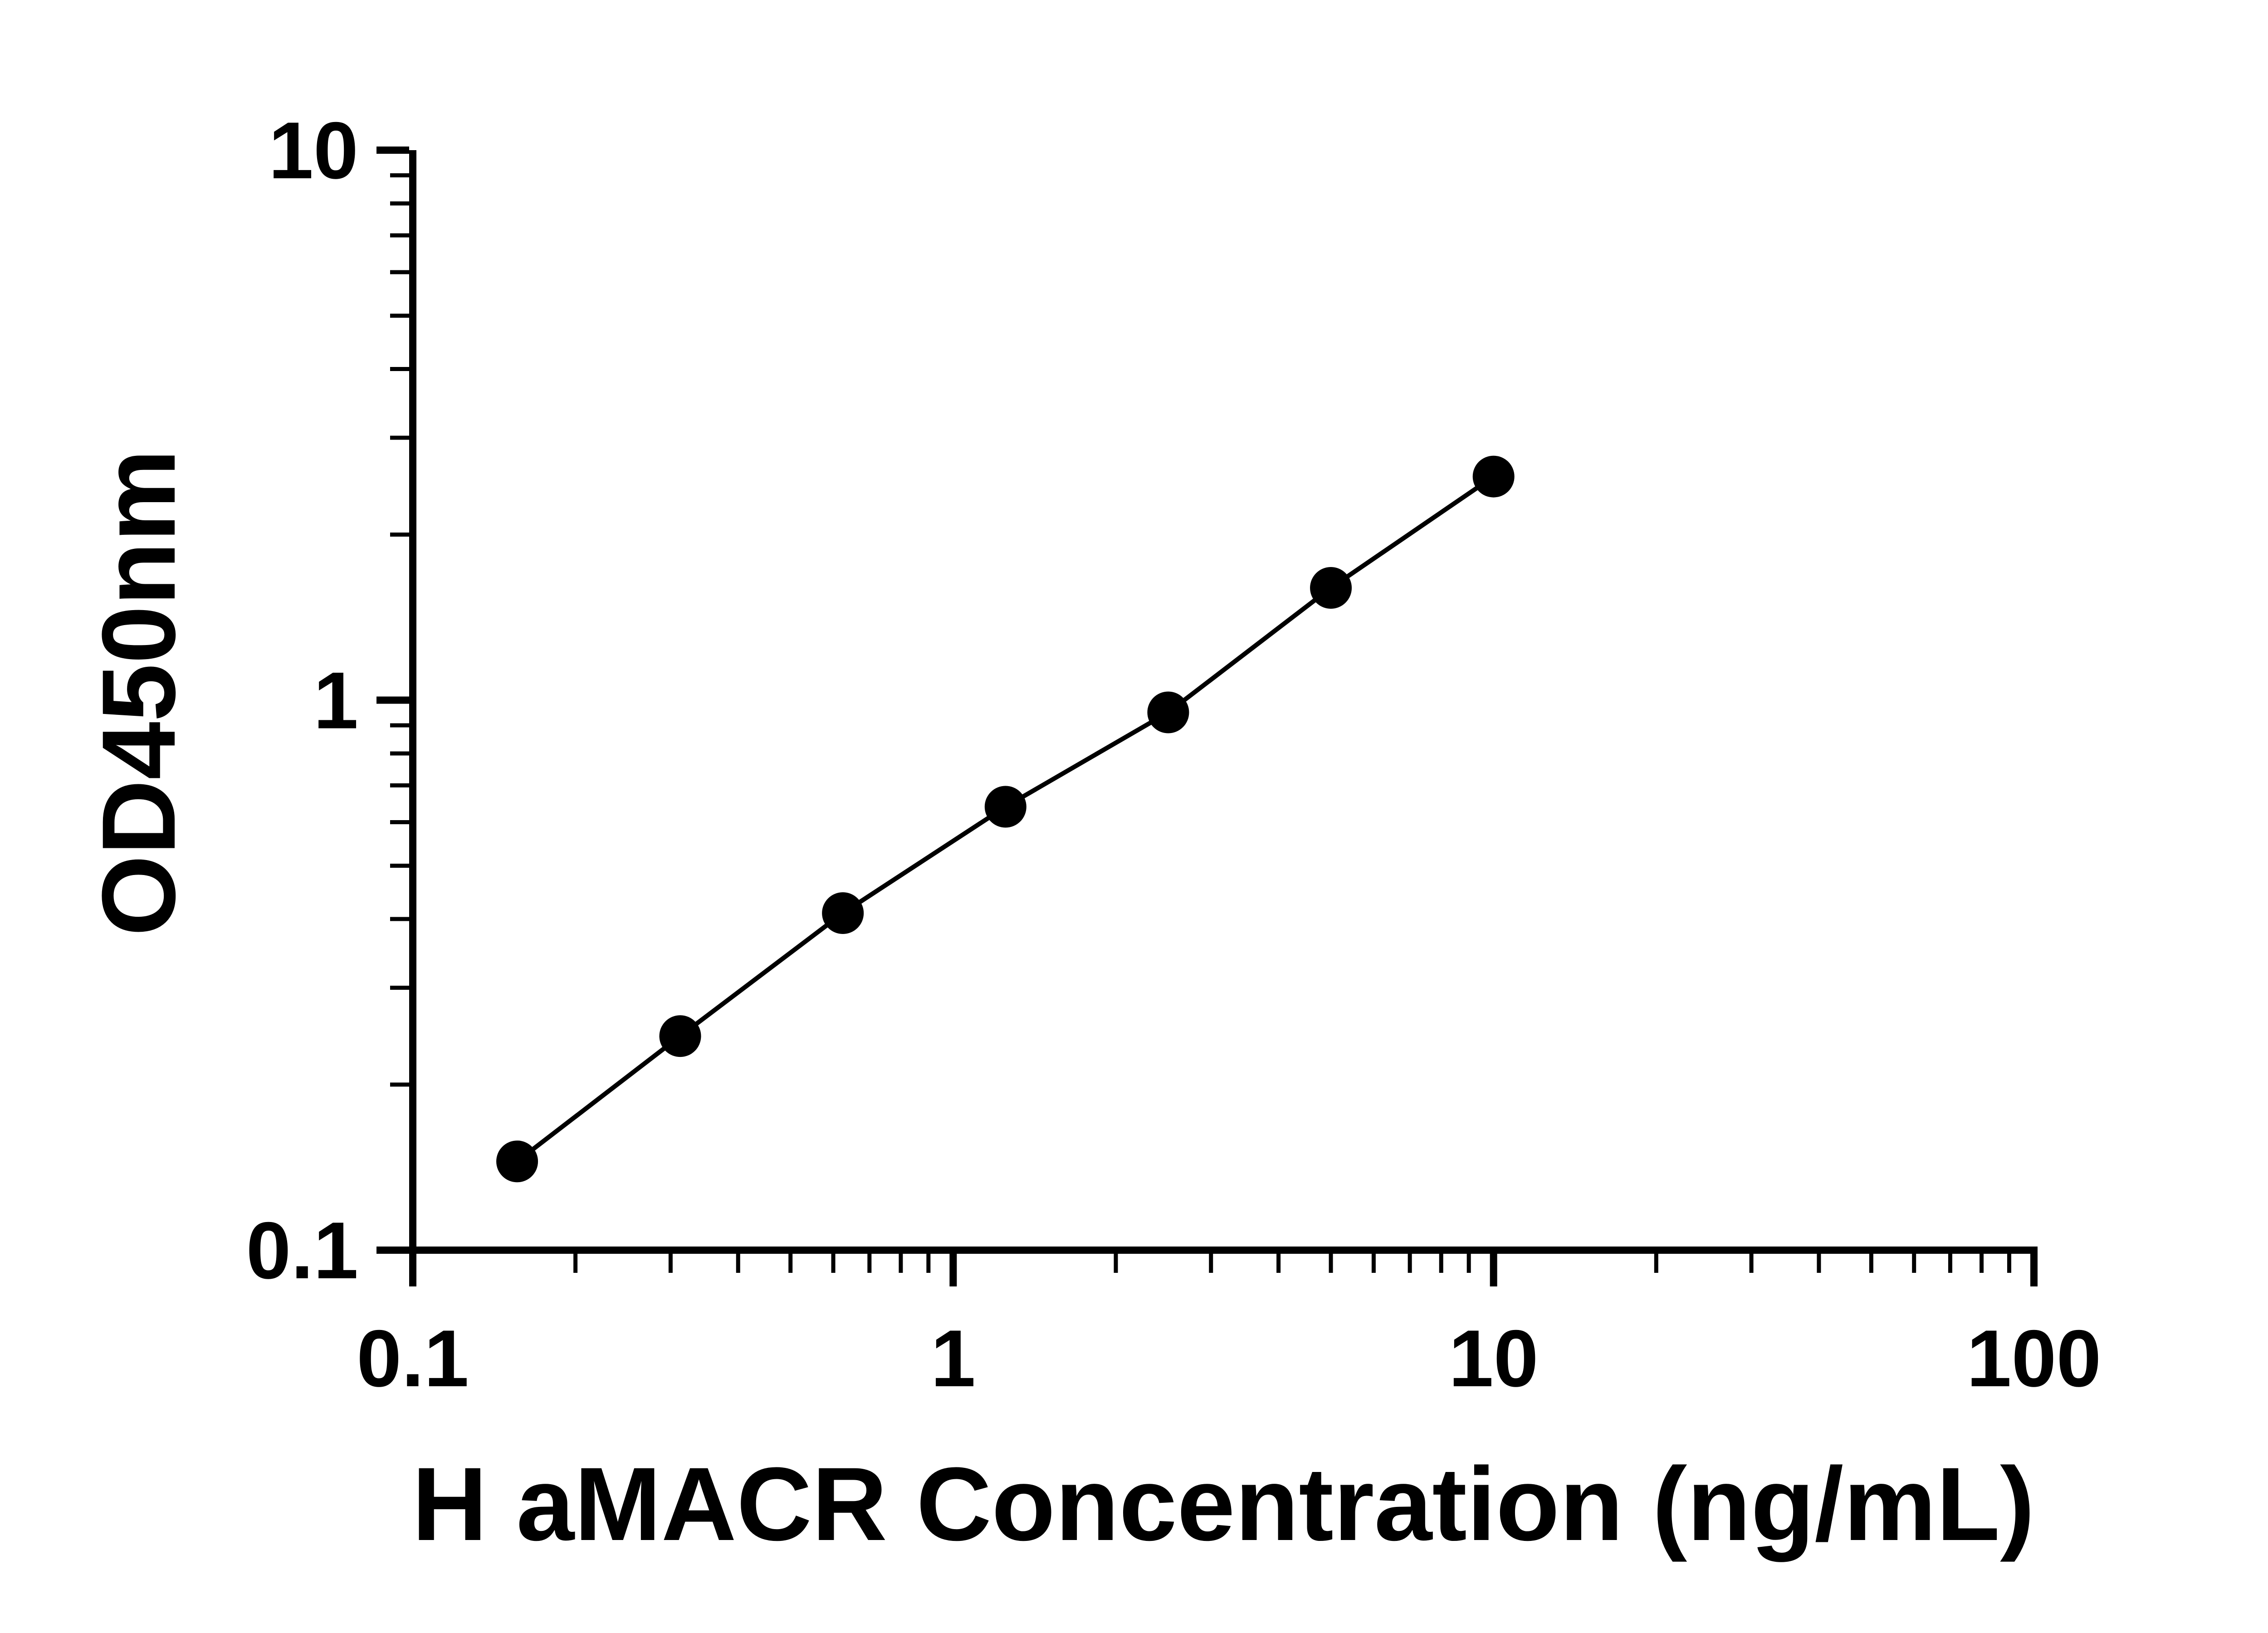 The height and width of the screenshot is (1633, 2268). I want to click on y-tick-label: 1, so click(336, 700).